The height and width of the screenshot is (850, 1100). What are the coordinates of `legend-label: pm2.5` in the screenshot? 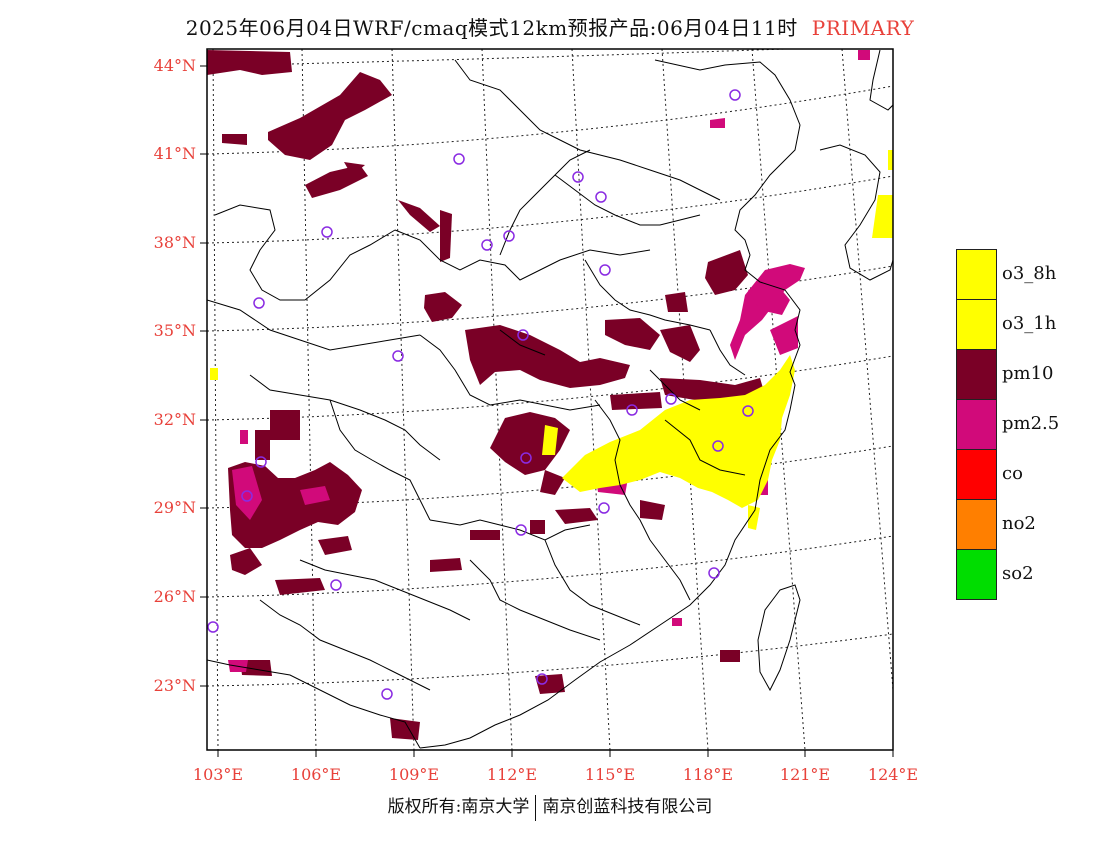 It's located at (1031, 423).